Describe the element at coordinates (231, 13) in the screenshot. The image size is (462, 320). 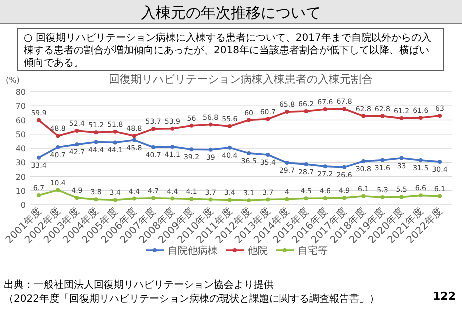
I see `text: 入棟元の年次推移について` at that location.